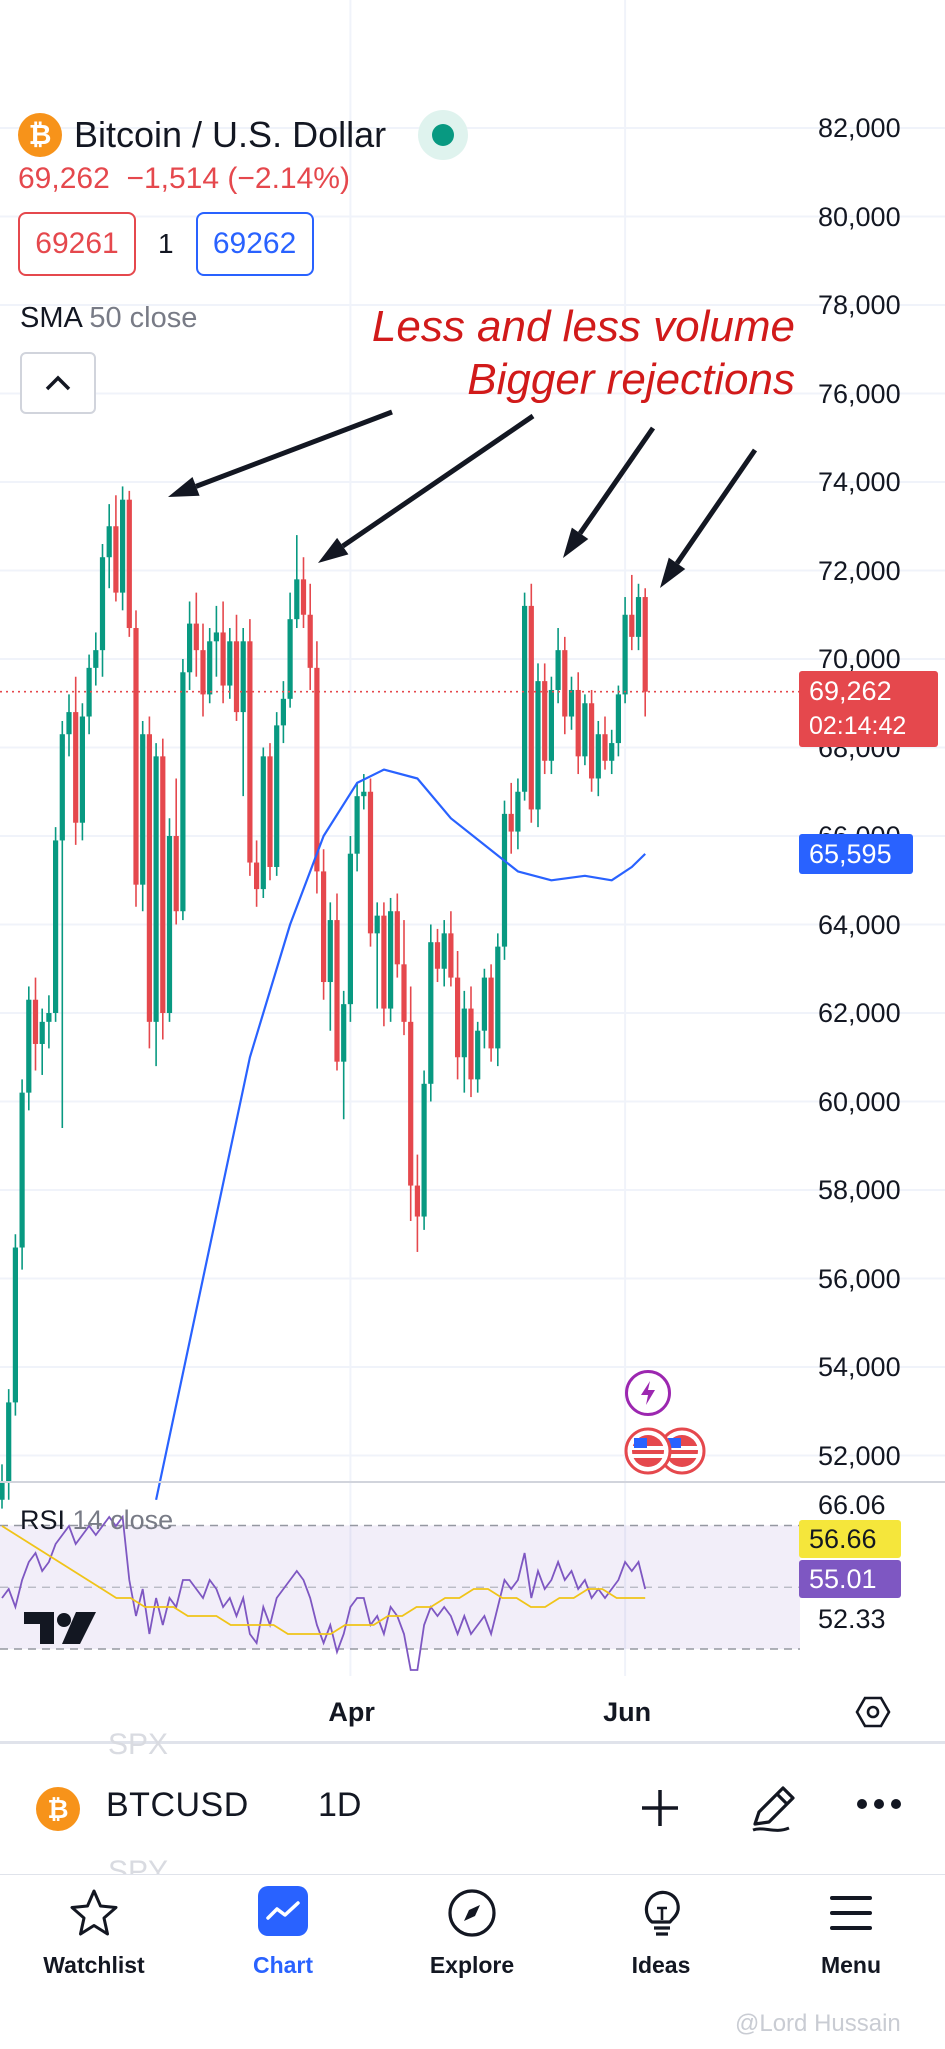 The width and height of the screenshot is (945, 2049). What do you see at coordinates (58, 1809) in the screenshot?
I see `toolbar-bitcoin-icon: ₿` at bounding box center [58, 1809].